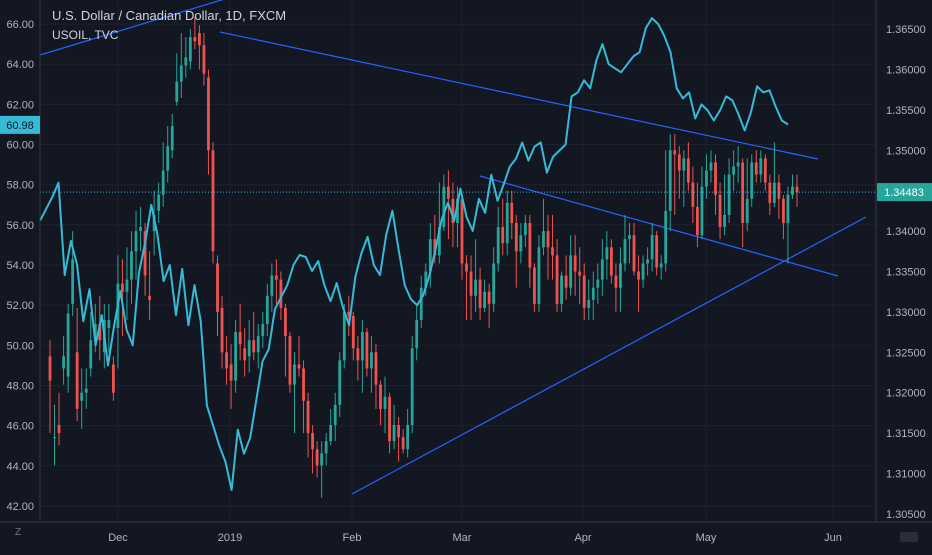 The height and width of the screenshot is (555, 932). What do you see at coordinates (20, 146) in the screenshot?
I see `left-axis-tick-label: 60.00` at bounding box center [20, 146].